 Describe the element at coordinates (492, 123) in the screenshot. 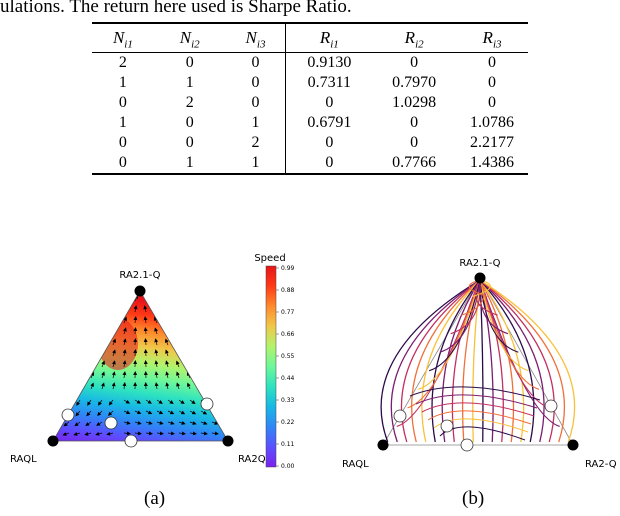

I see `table-cell: 1.0786` at that location.